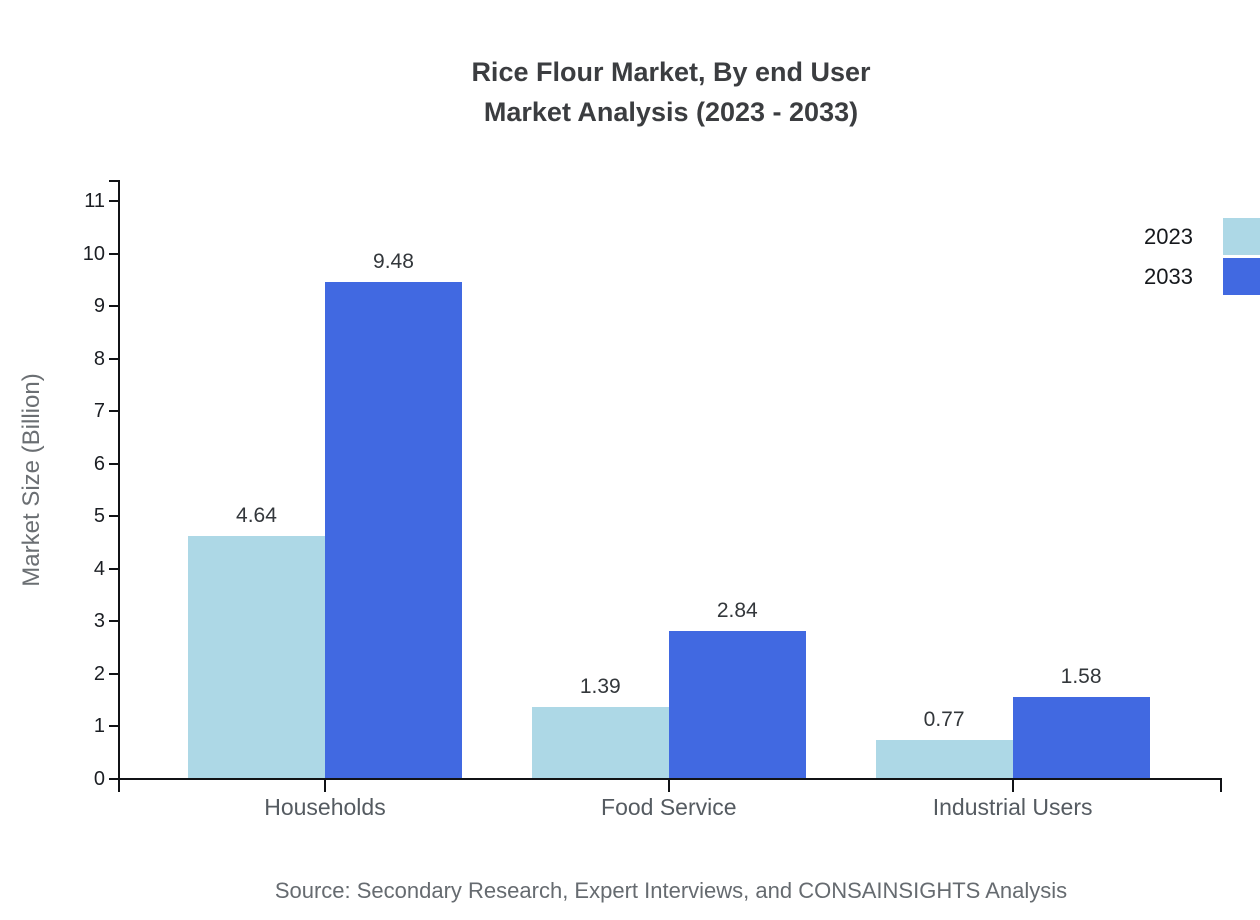 This screenshot has width=1260, height=920. I want to click on bar-2033-food-service, so click(737, 704).